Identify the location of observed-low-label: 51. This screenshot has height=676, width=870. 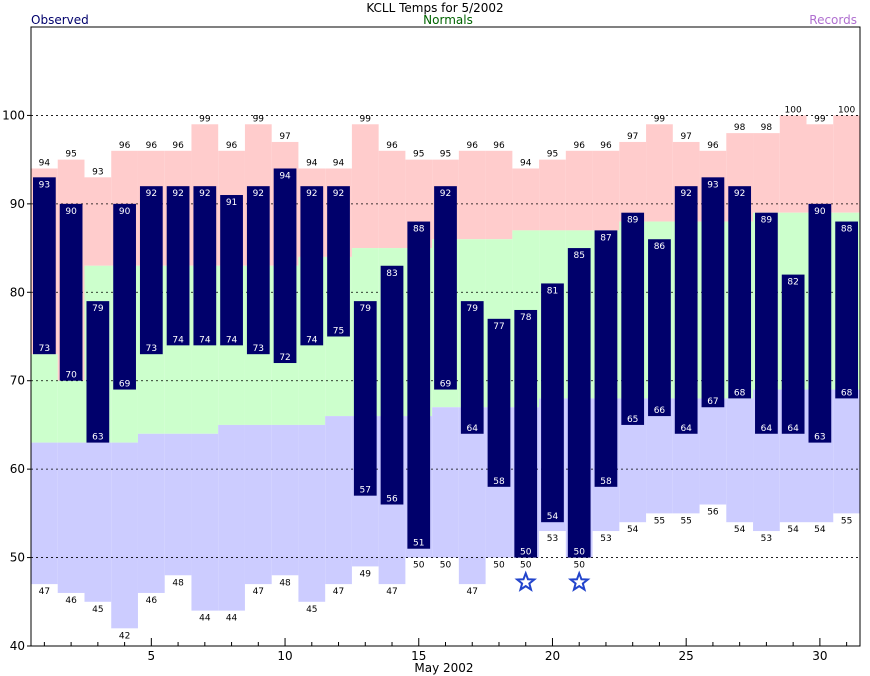
(418, 544).